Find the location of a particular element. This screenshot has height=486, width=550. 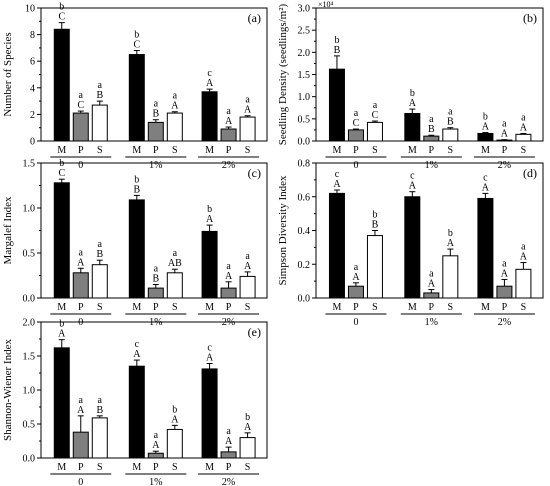

y-tick-label: 0.4 is located at coordinates (304, 231).